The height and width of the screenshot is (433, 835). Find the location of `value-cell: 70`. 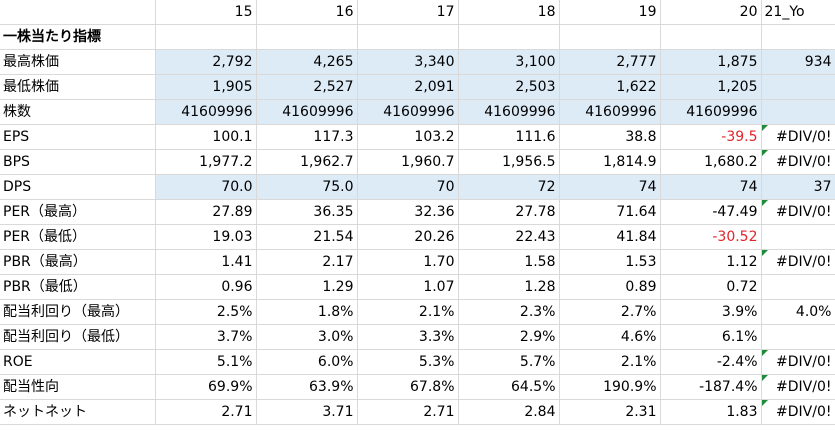

value-cell: 70 is located at coordinates (408, 187).